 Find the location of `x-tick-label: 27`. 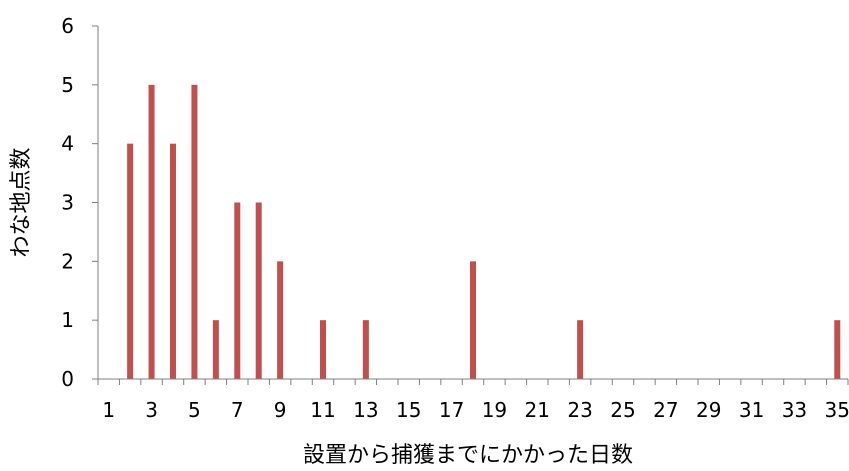

x-tick-label: 27 is located at coordinates (665, 410).